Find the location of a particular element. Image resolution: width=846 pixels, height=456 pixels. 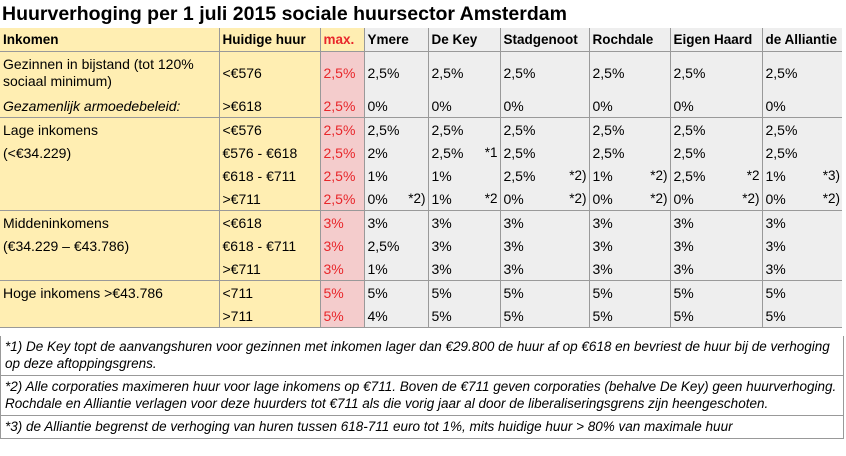

table-row: >711 5% 4% 5% 5% 5% 5% 5% is located at coordinates (421, 316).